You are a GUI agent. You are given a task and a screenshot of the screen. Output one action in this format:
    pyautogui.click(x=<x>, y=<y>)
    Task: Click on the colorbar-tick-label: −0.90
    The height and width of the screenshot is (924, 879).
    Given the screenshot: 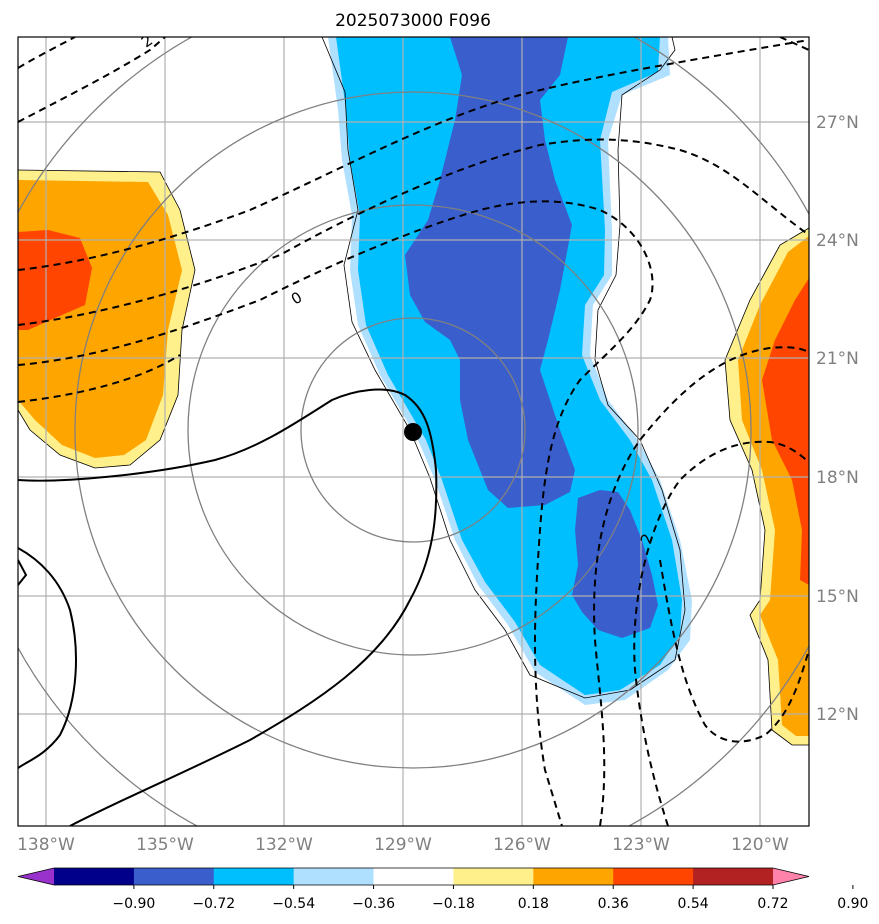 What is the action you would take?
    pyautogui.click(x=133, y=904)
    